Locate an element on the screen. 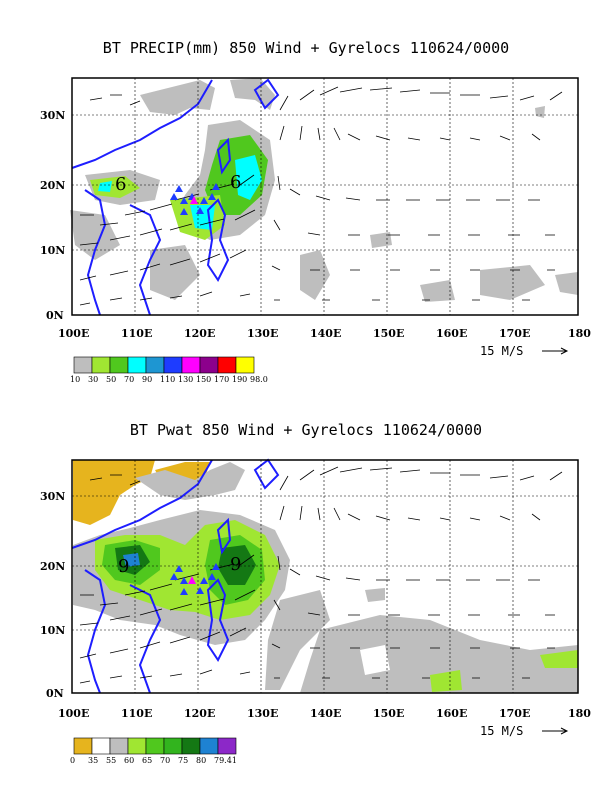 This screenshot has height=792, width=612. panel1-ytick-0n: 0N is located at coordinates (55, 315).